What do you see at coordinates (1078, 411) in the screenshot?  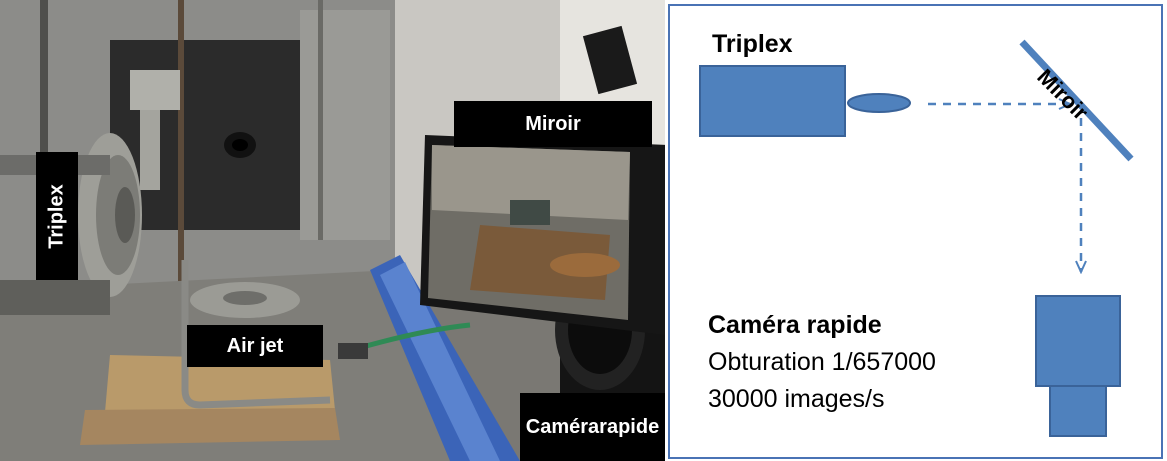 I see `camera-lens-box` at bounding box center [1078, 411].